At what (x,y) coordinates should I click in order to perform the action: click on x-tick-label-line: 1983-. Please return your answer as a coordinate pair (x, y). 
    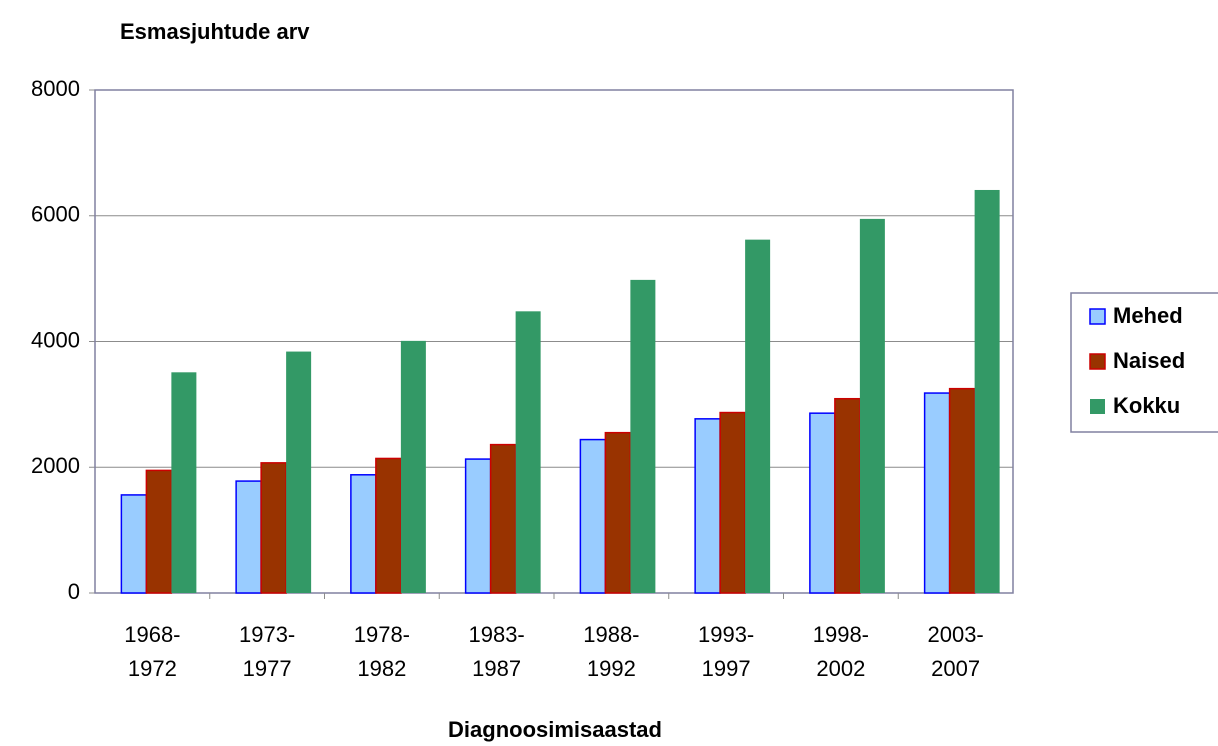
    Looking at the image, I should click on (496, 634).